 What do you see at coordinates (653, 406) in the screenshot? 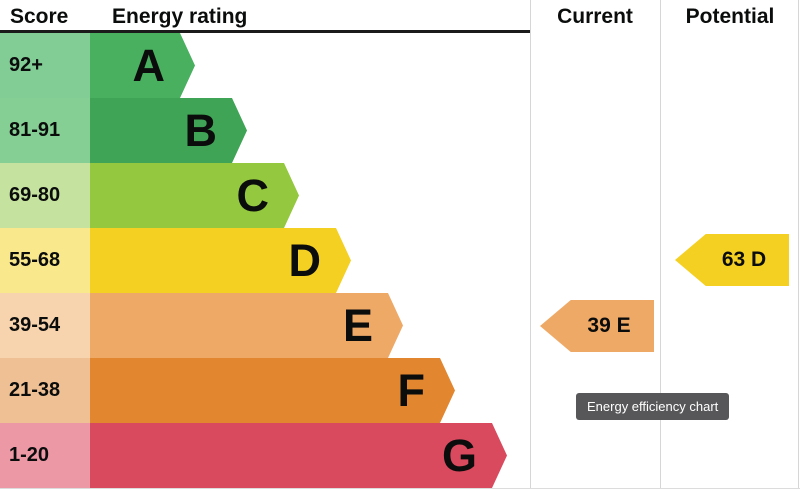
I see `chart-tooltip: Energy efficiency chart` at bounding box center [653, 406].